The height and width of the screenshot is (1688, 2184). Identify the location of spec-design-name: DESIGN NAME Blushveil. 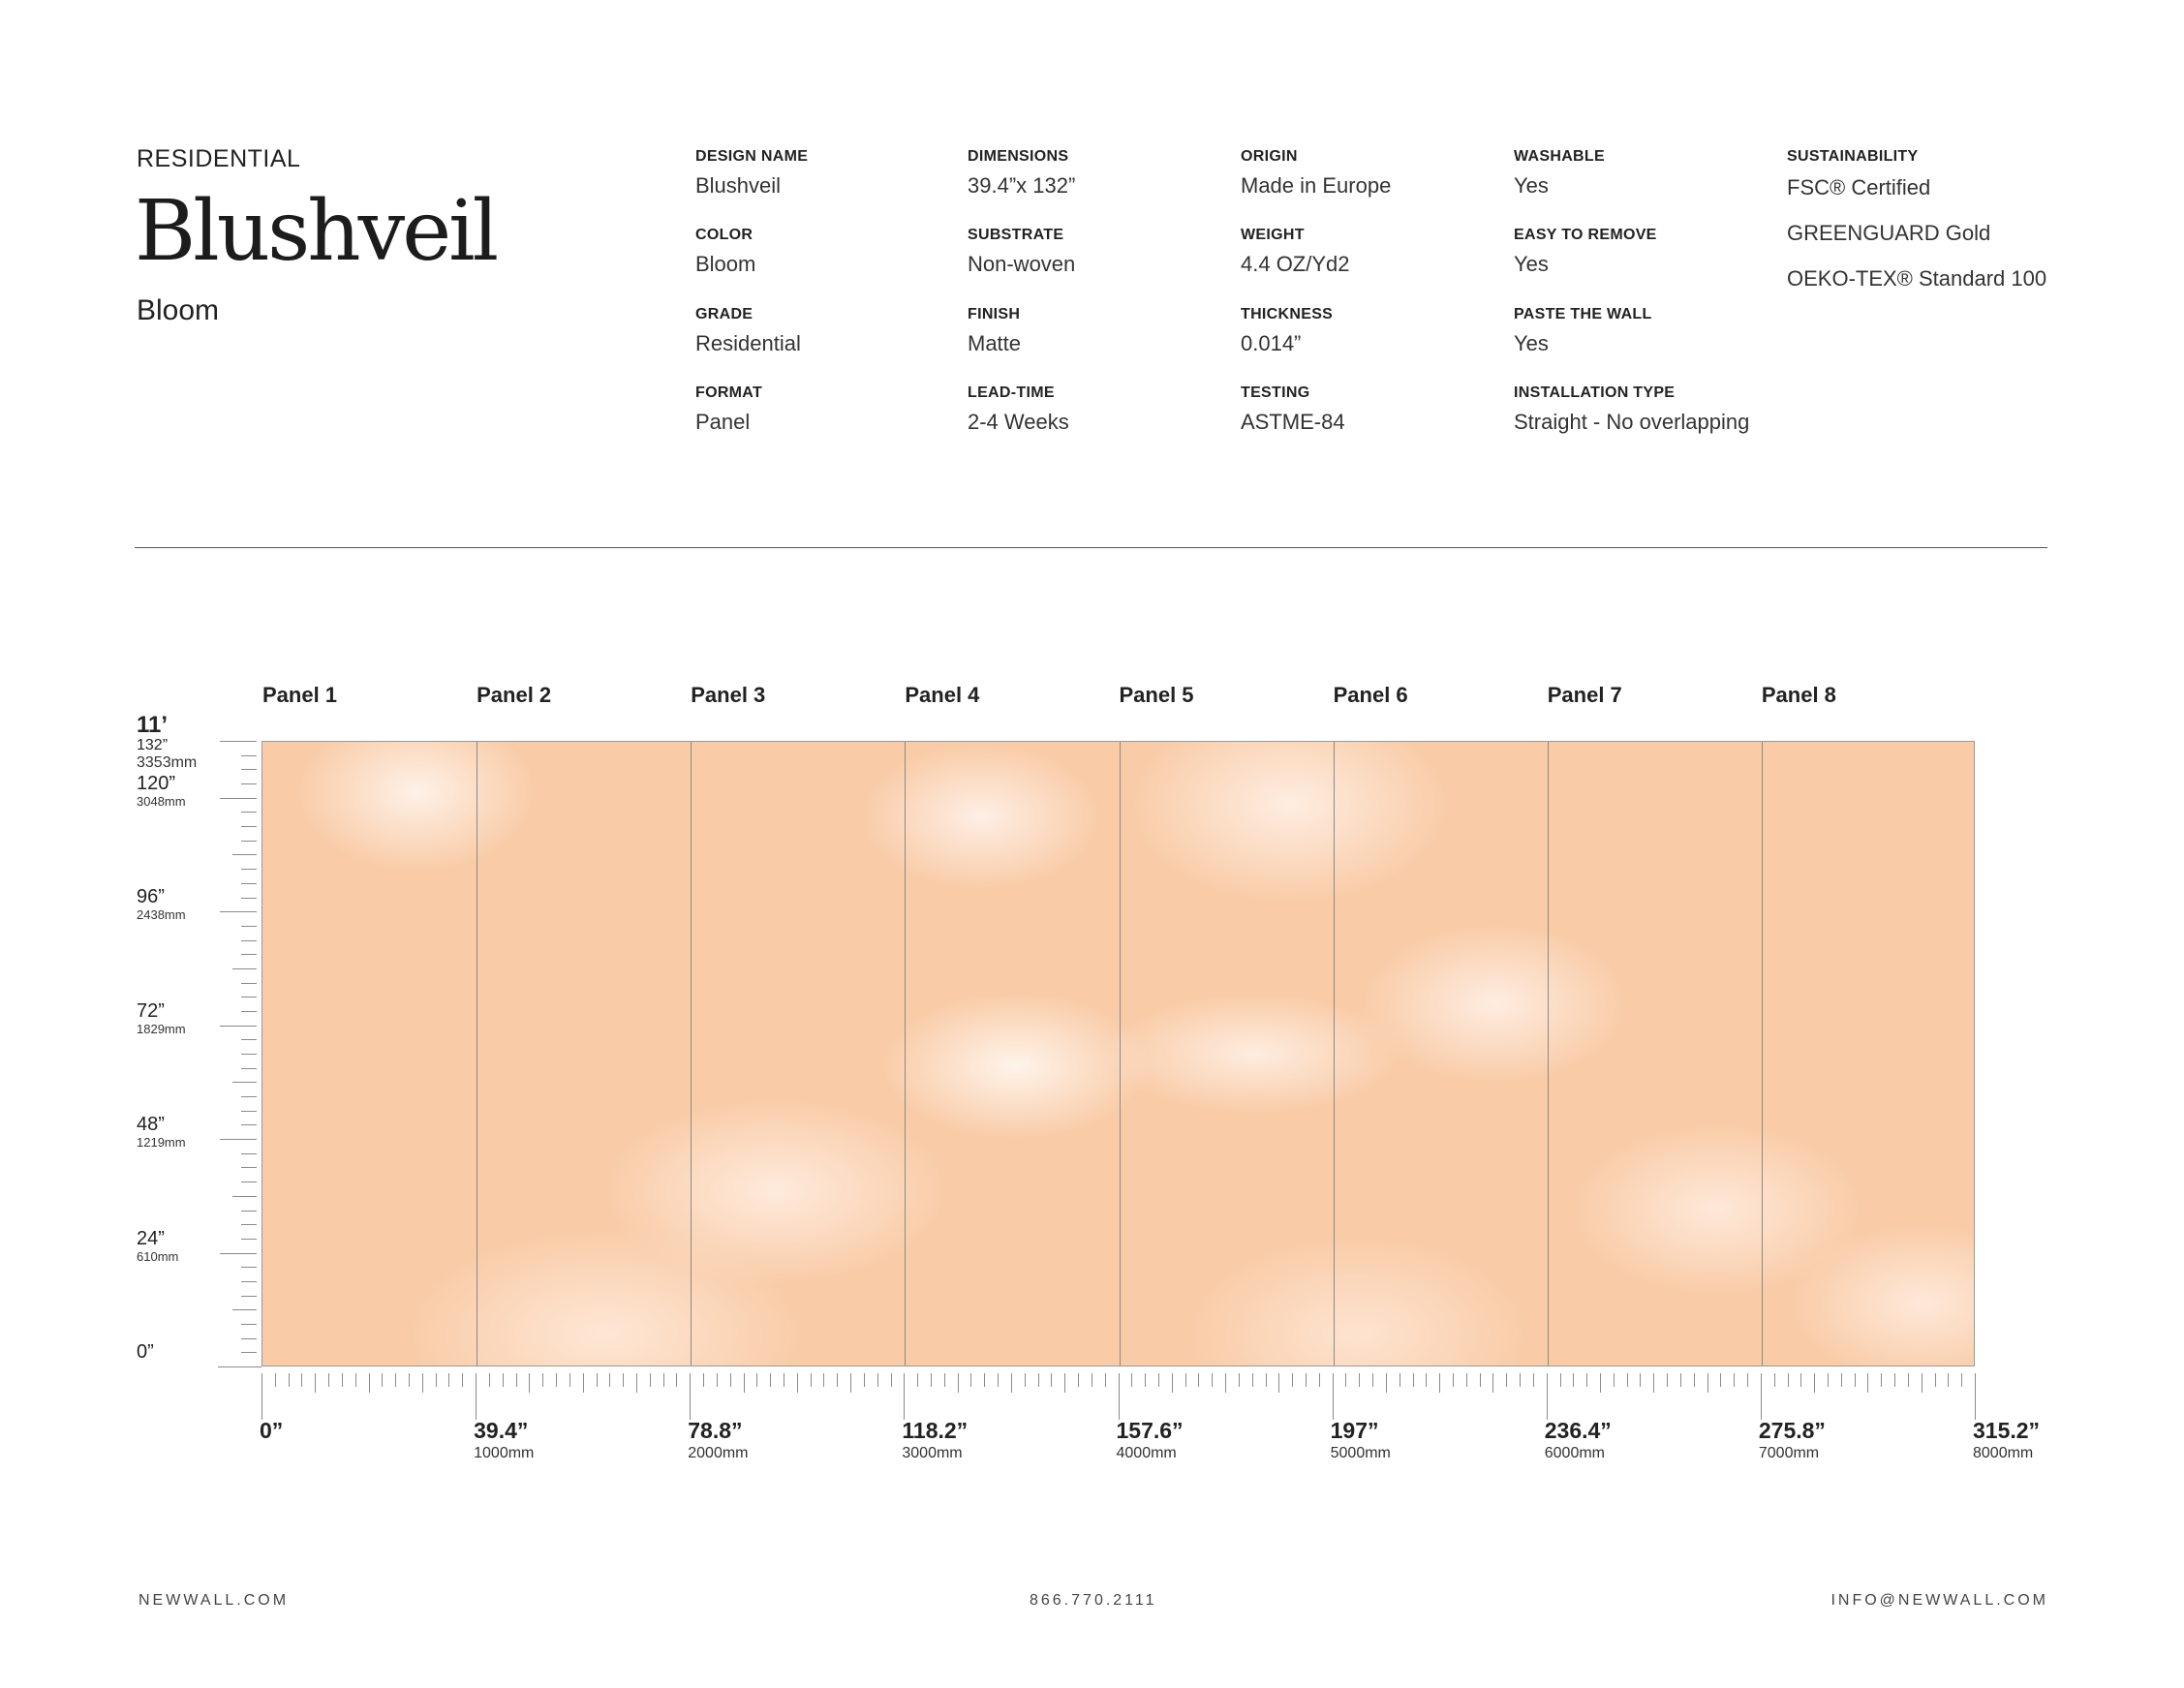
(752, 174).